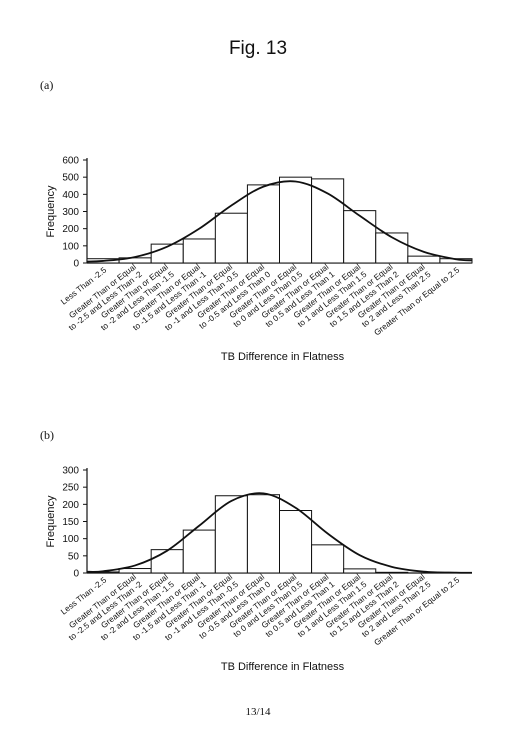 The width and height of the screenshot is (516, 735). What do you see at coordinates (258, 48) in the screenshot?
I see `figure-title: Fig. 13` at bounding box center [258, 48].